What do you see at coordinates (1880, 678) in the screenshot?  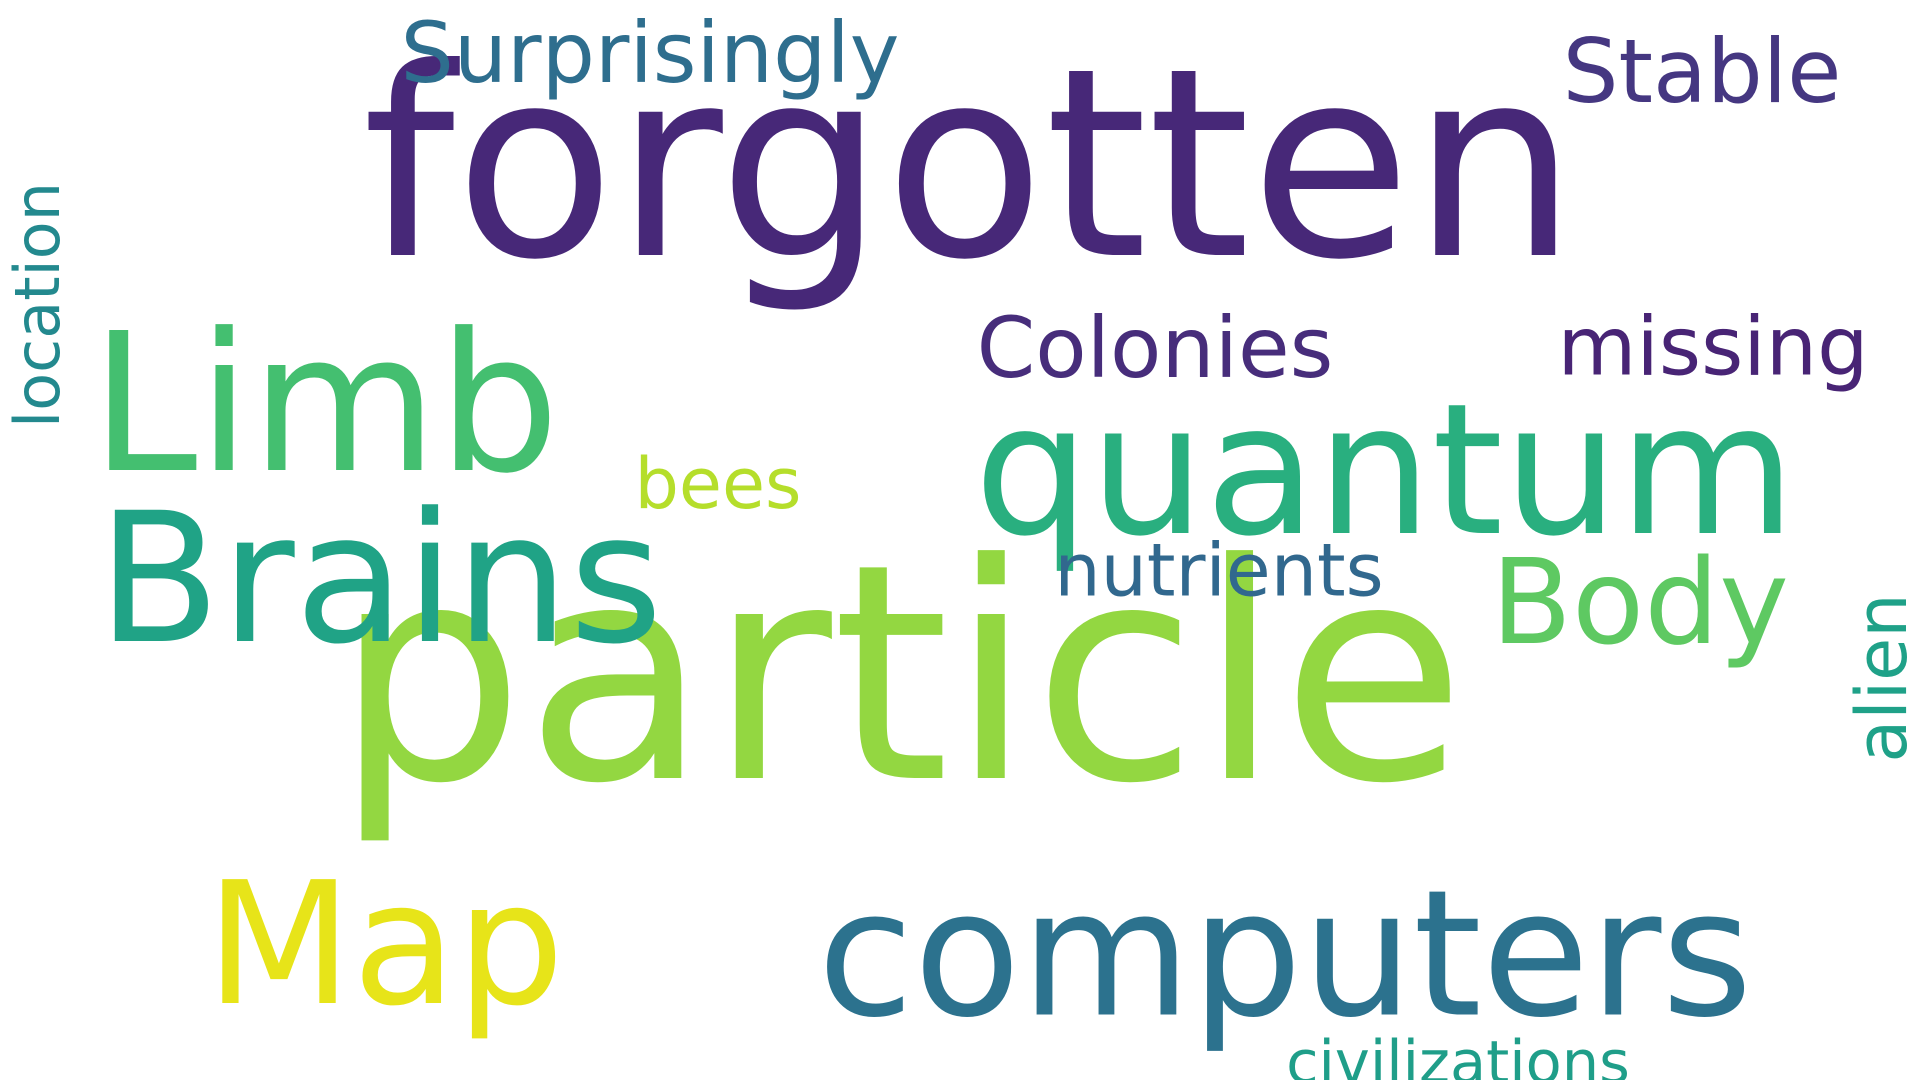 I see `word-alien: alien` at bounding box center [1880, 678].